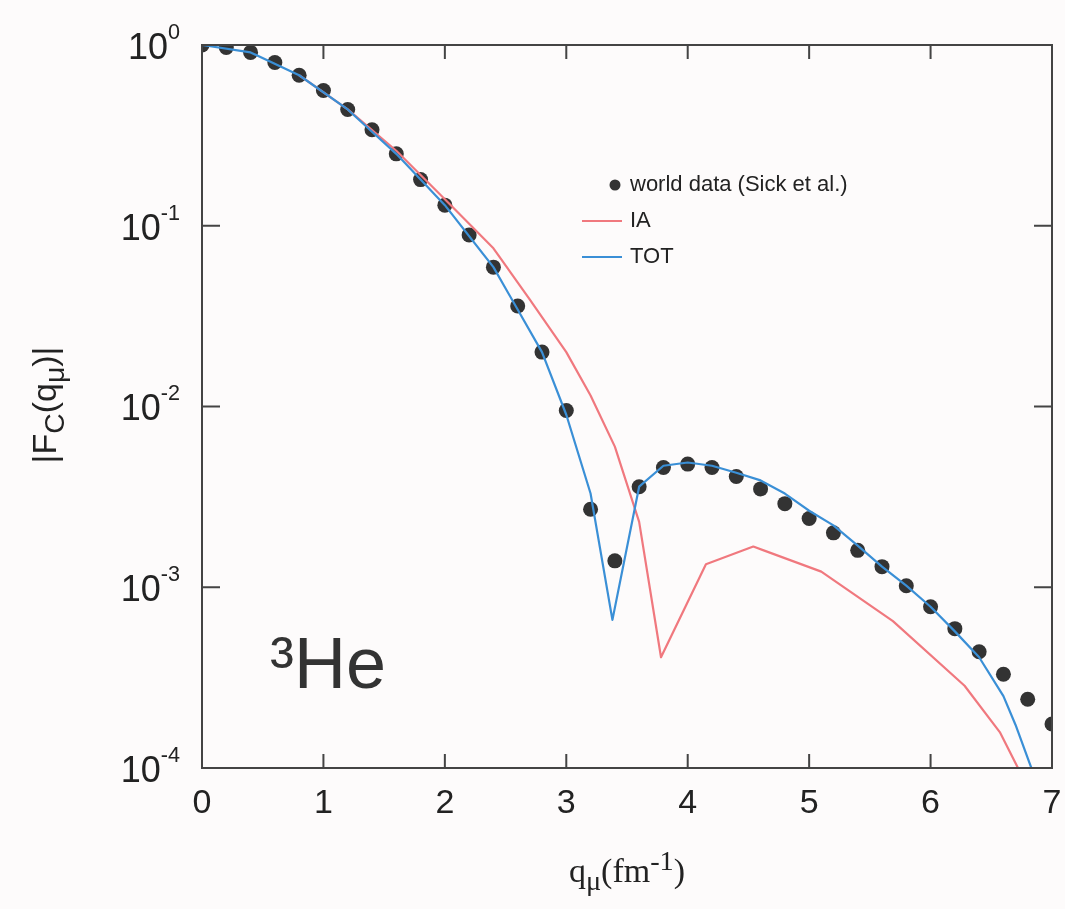  What do you see at coordinates (323, 801) in the screenshot?
I see `x-tick-label: 1` at bounding box center [323, 801].